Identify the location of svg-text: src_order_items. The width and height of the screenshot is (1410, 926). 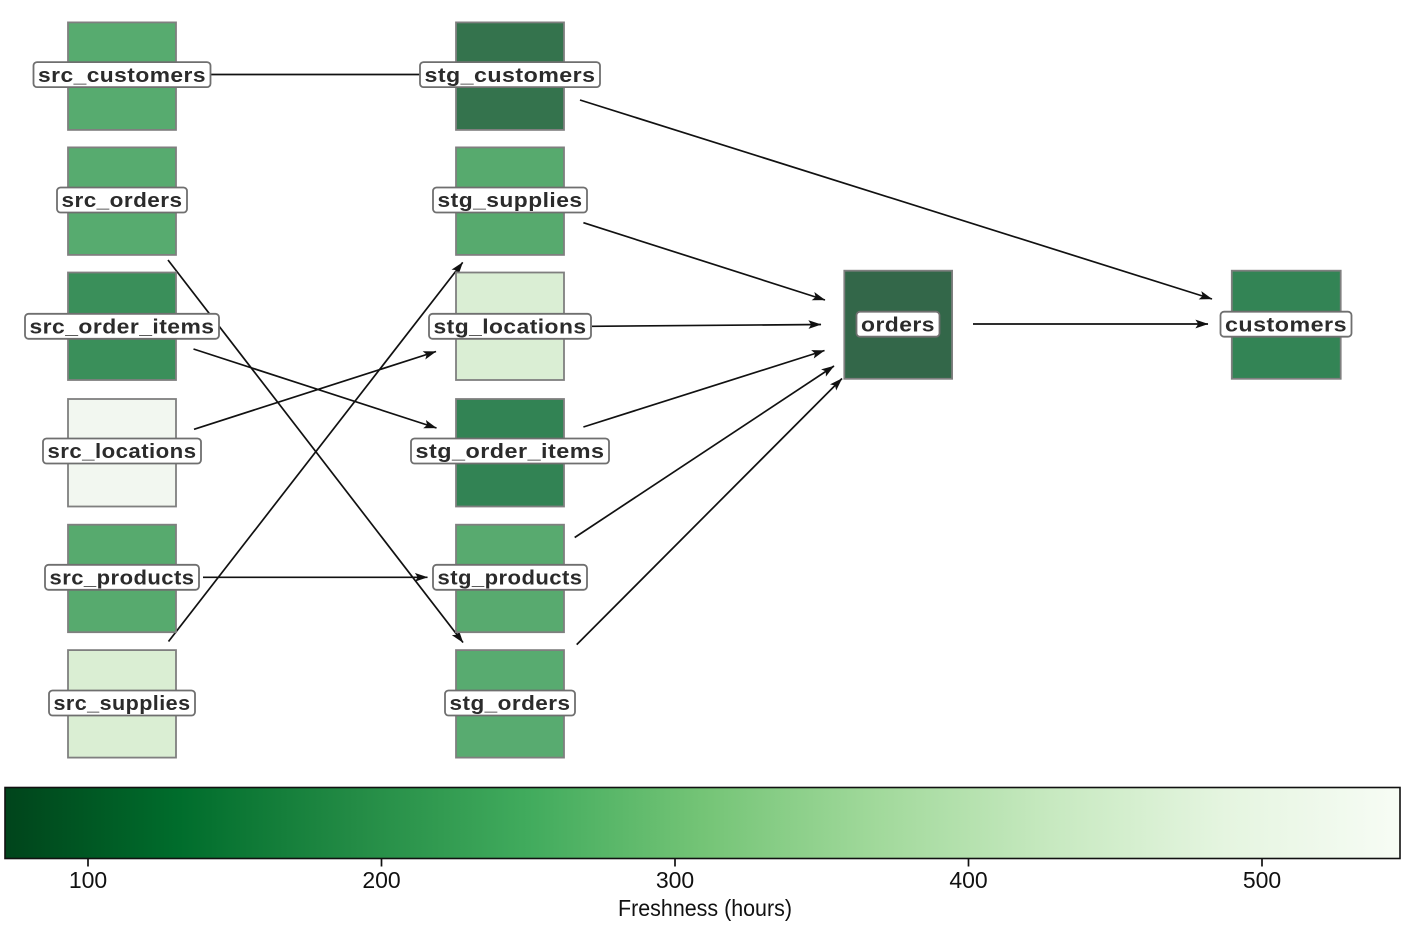
(122, 328).